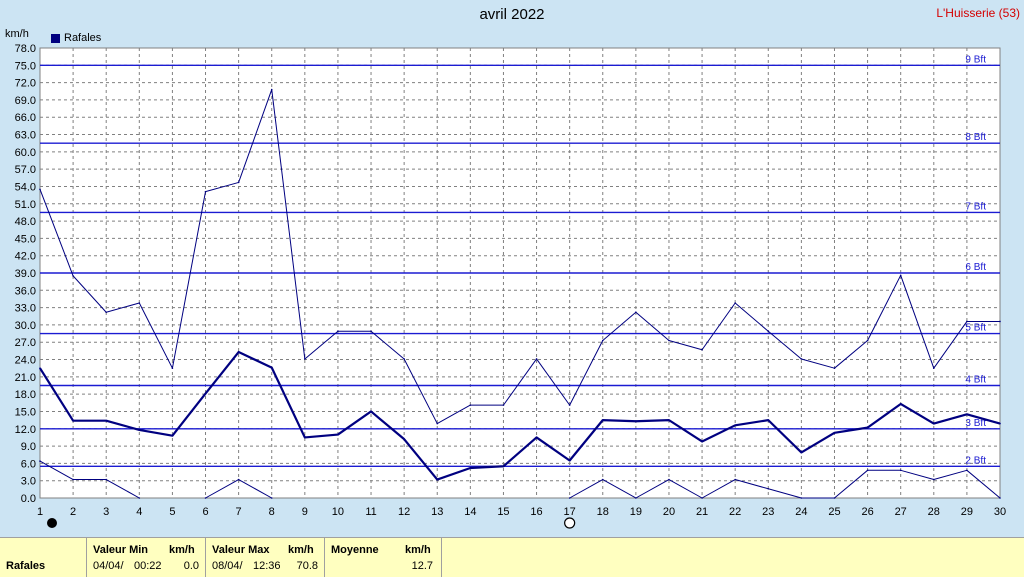 This screenshot has width=1024, height=577. What do you see at coordinates (25, 274) in the screenshot?
I see `y-tick-label: 39.0` at bounding box center [25, 274].